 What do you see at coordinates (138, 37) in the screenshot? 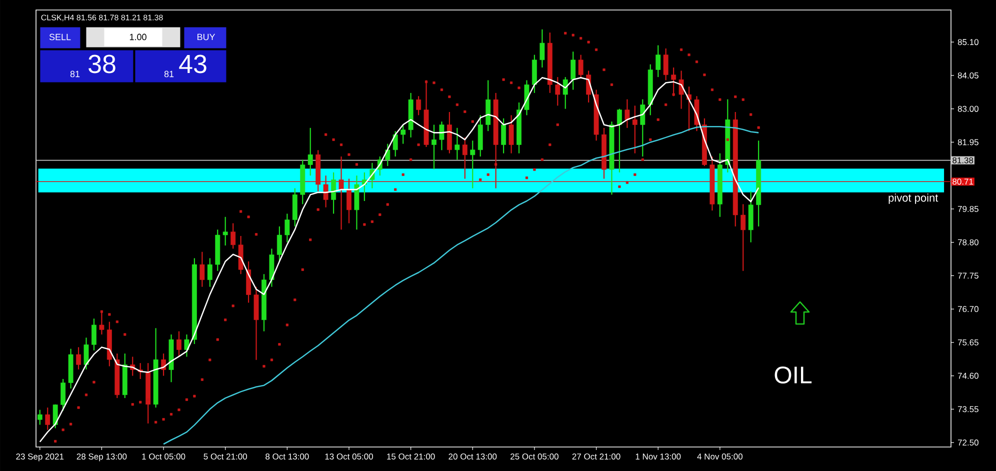
I see `annotation: 1.00` at bounding box center [138, 37].